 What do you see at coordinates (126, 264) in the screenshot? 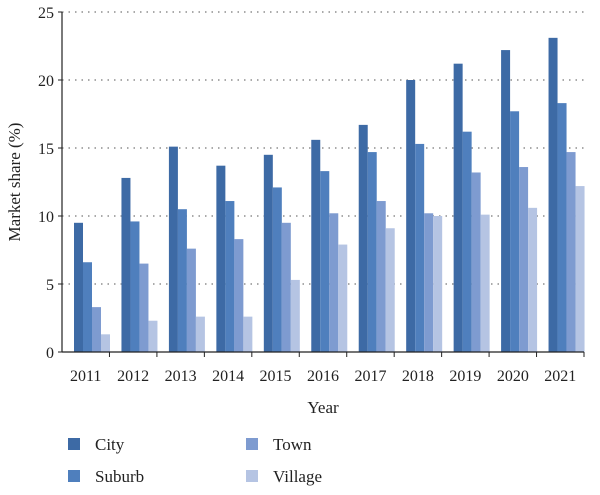
I see `bar-city-2012` at bounding box center [126, 264].